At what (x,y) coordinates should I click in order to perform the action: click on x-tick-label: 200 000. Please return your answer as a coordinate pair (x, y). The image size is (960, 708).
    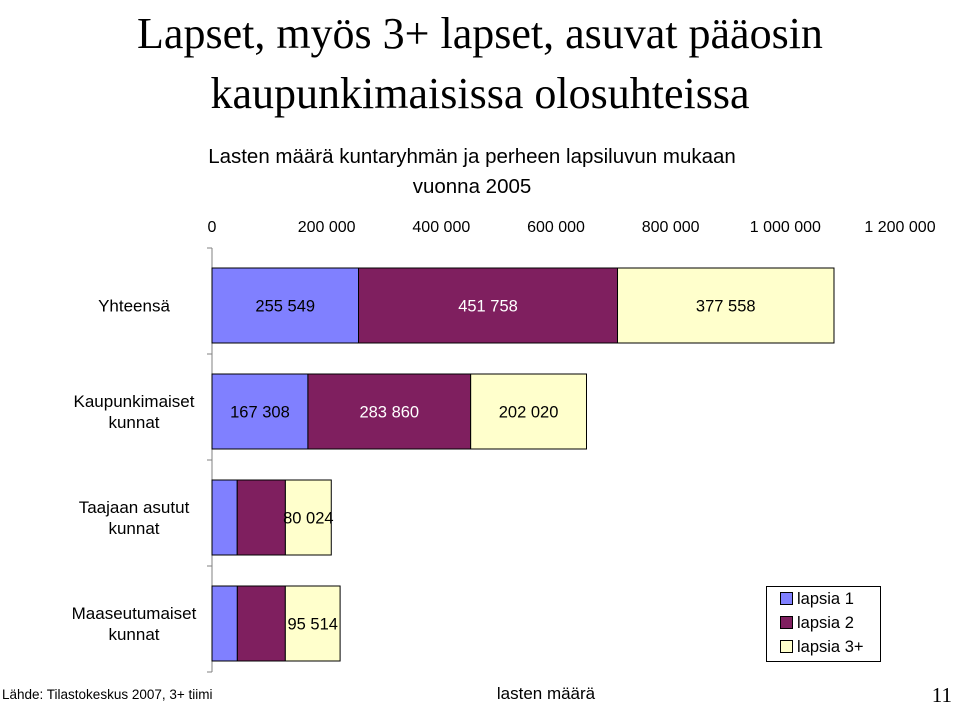
    Looking at the image, I should click on (327, 227).